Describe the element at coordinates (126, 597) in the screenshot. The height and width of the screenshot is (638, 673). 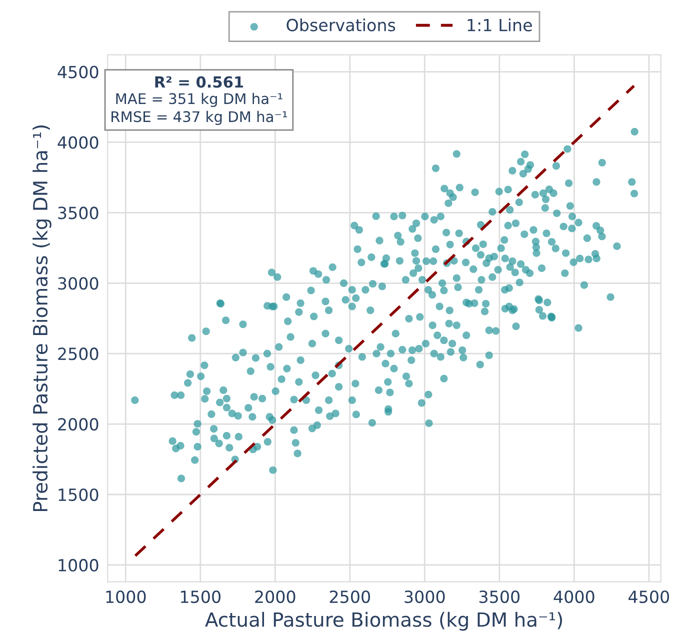
I see `x-tick-label: 1000` at that location.